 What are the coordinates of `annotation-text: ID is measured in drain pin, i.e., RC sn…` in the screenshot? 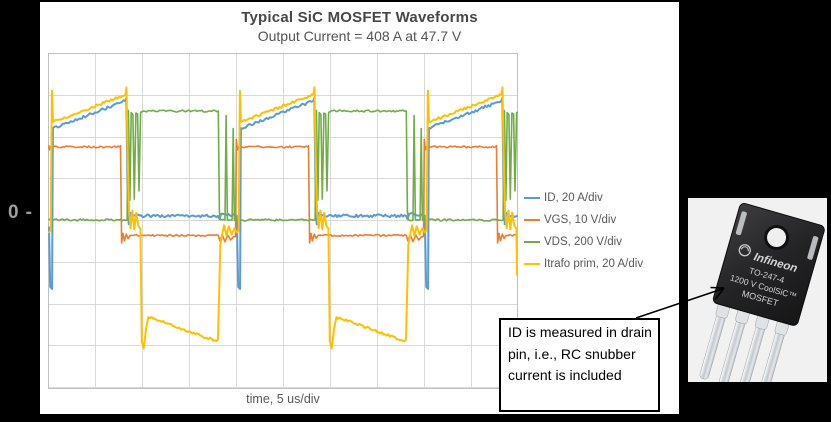 It's located at (580, 353).